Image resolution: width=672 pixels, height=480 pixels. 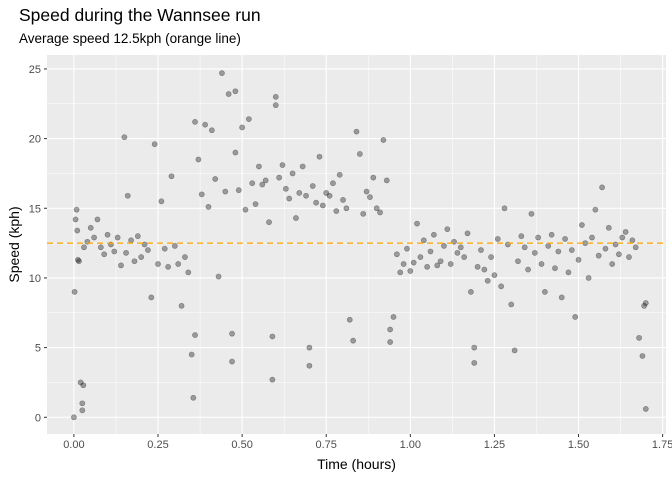 What do you see at coordinates (410, 445) in the screenshot?
I see `x-tick-label: 1.00` at bounding box center [410, 445].